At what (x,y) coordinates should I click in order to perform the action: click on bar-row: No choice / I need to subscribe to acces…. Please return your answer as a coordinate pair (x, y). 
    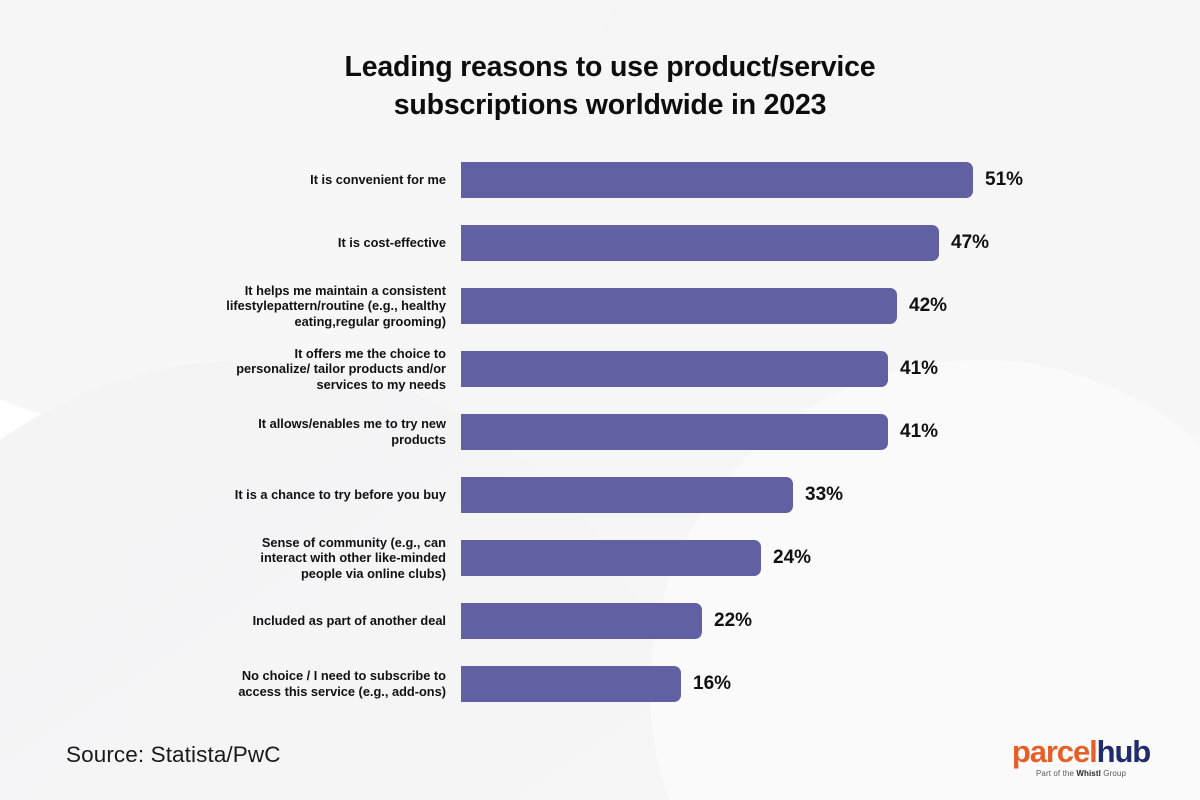
    Looking at the image, I should click on (600, 684).